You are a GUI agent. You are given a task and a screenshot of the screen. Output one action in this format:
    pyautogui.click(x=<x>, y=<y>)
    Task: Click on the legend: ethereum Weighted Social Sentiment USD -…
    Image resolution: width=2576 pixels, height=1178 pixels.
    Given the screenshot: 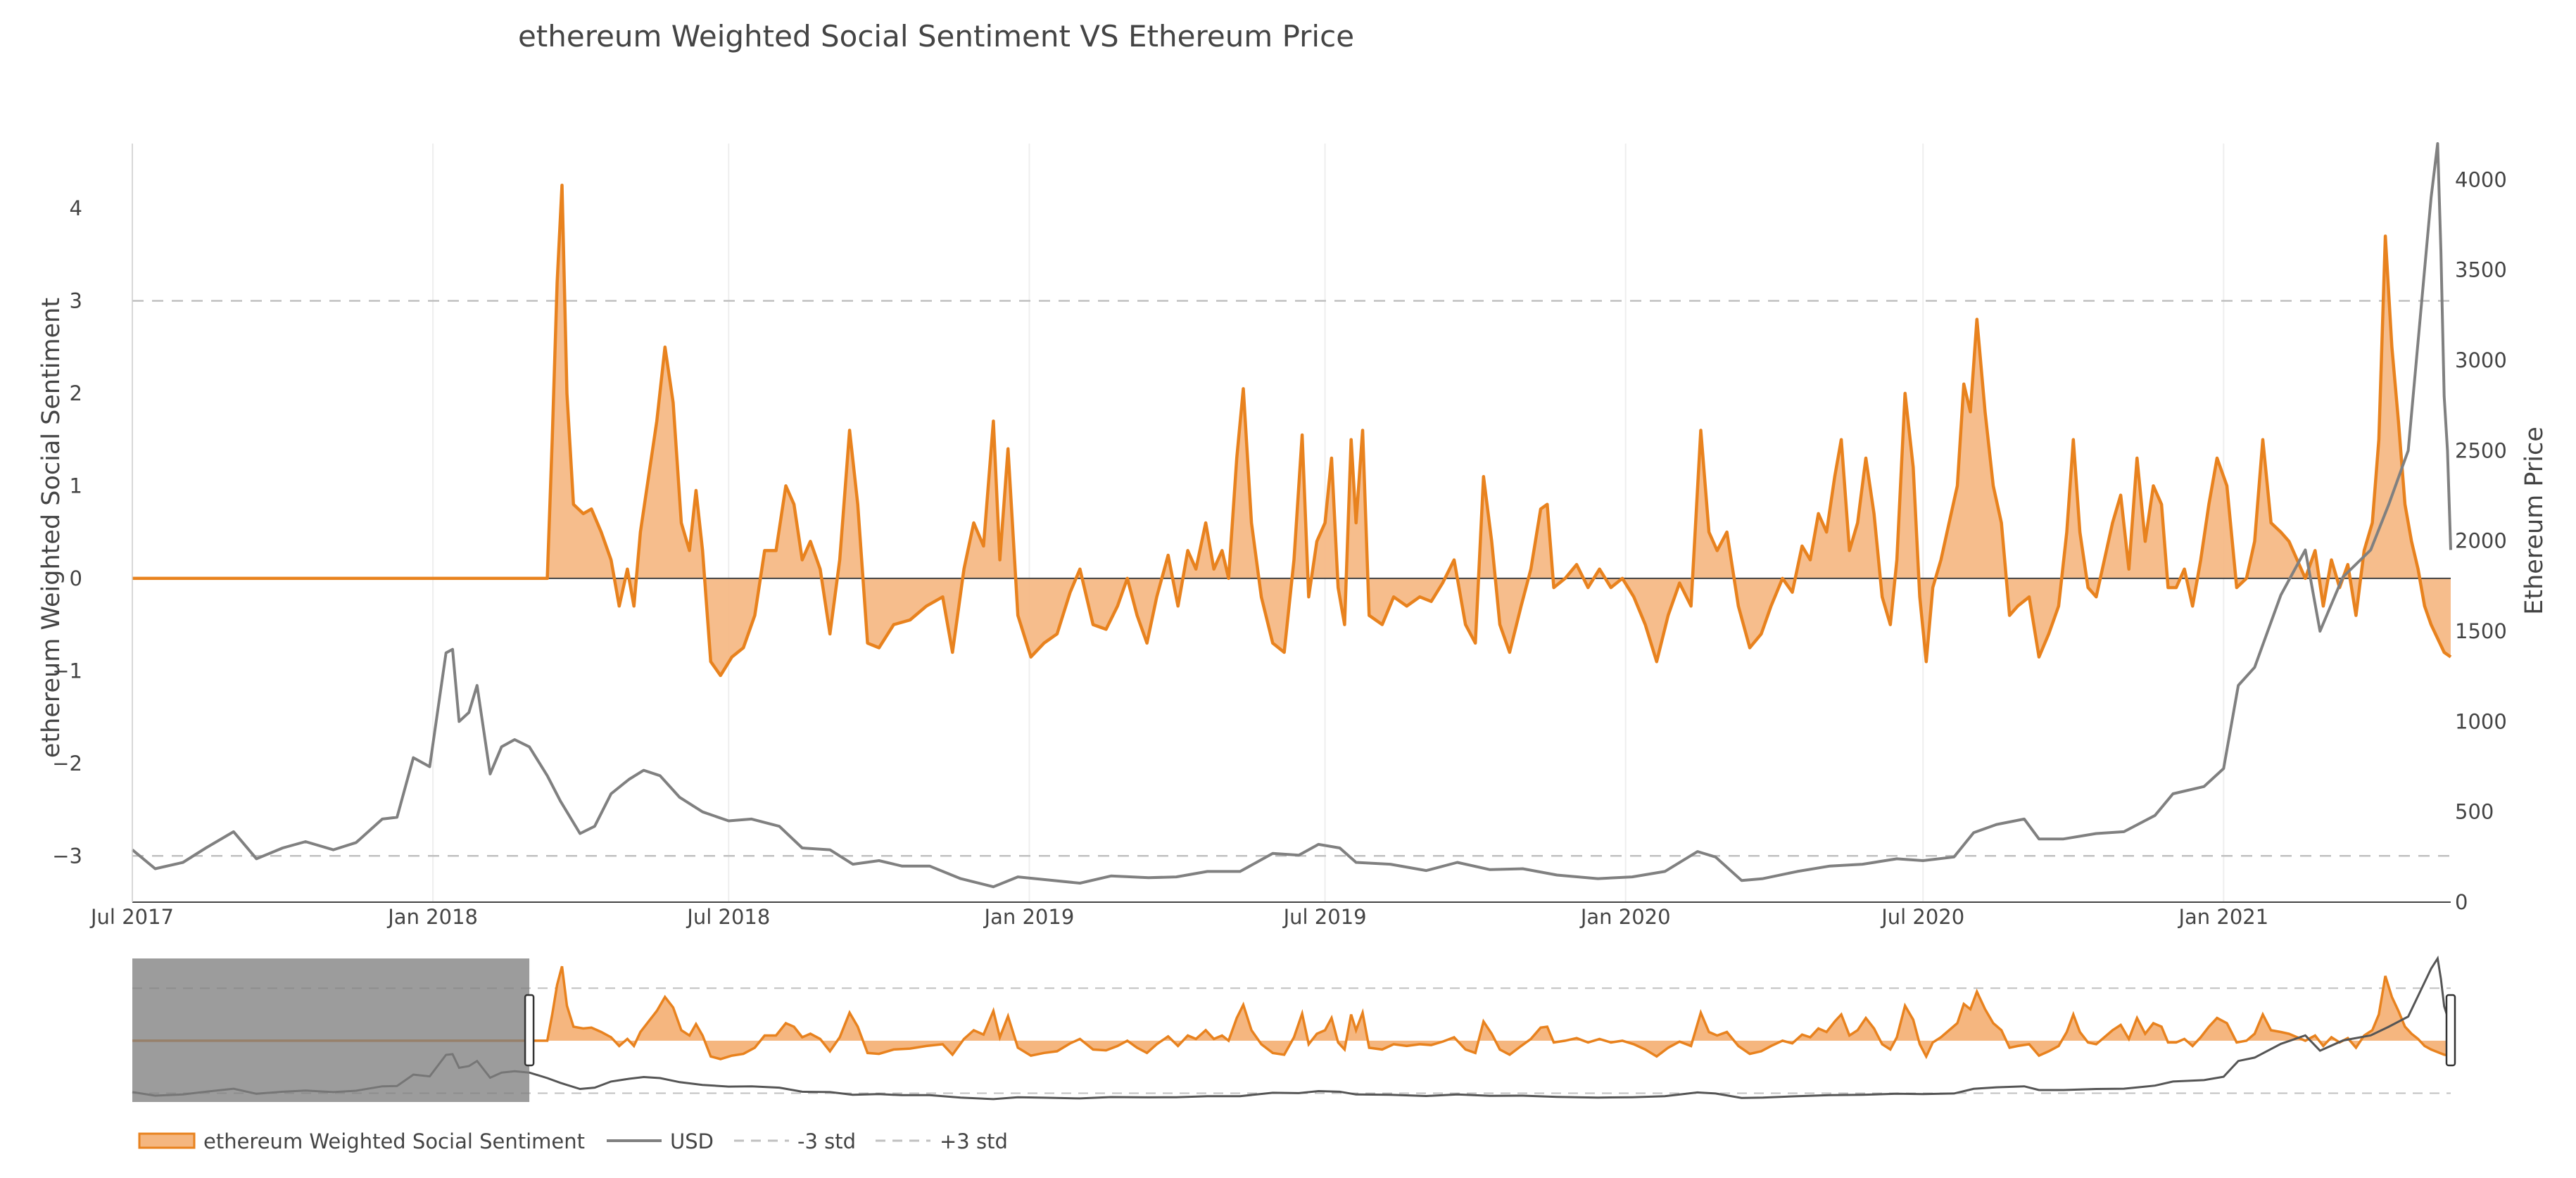 What is the action you would take?
    pyautogui.click(x=573, y=1141)
    